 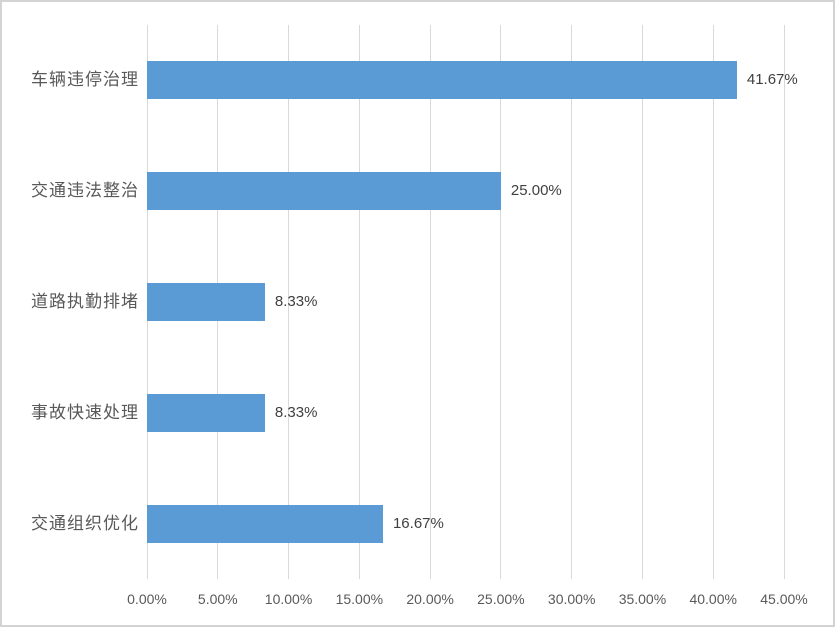 I want to click on x-axis-tick-label: 5.00%, so click(x=217, y=599).